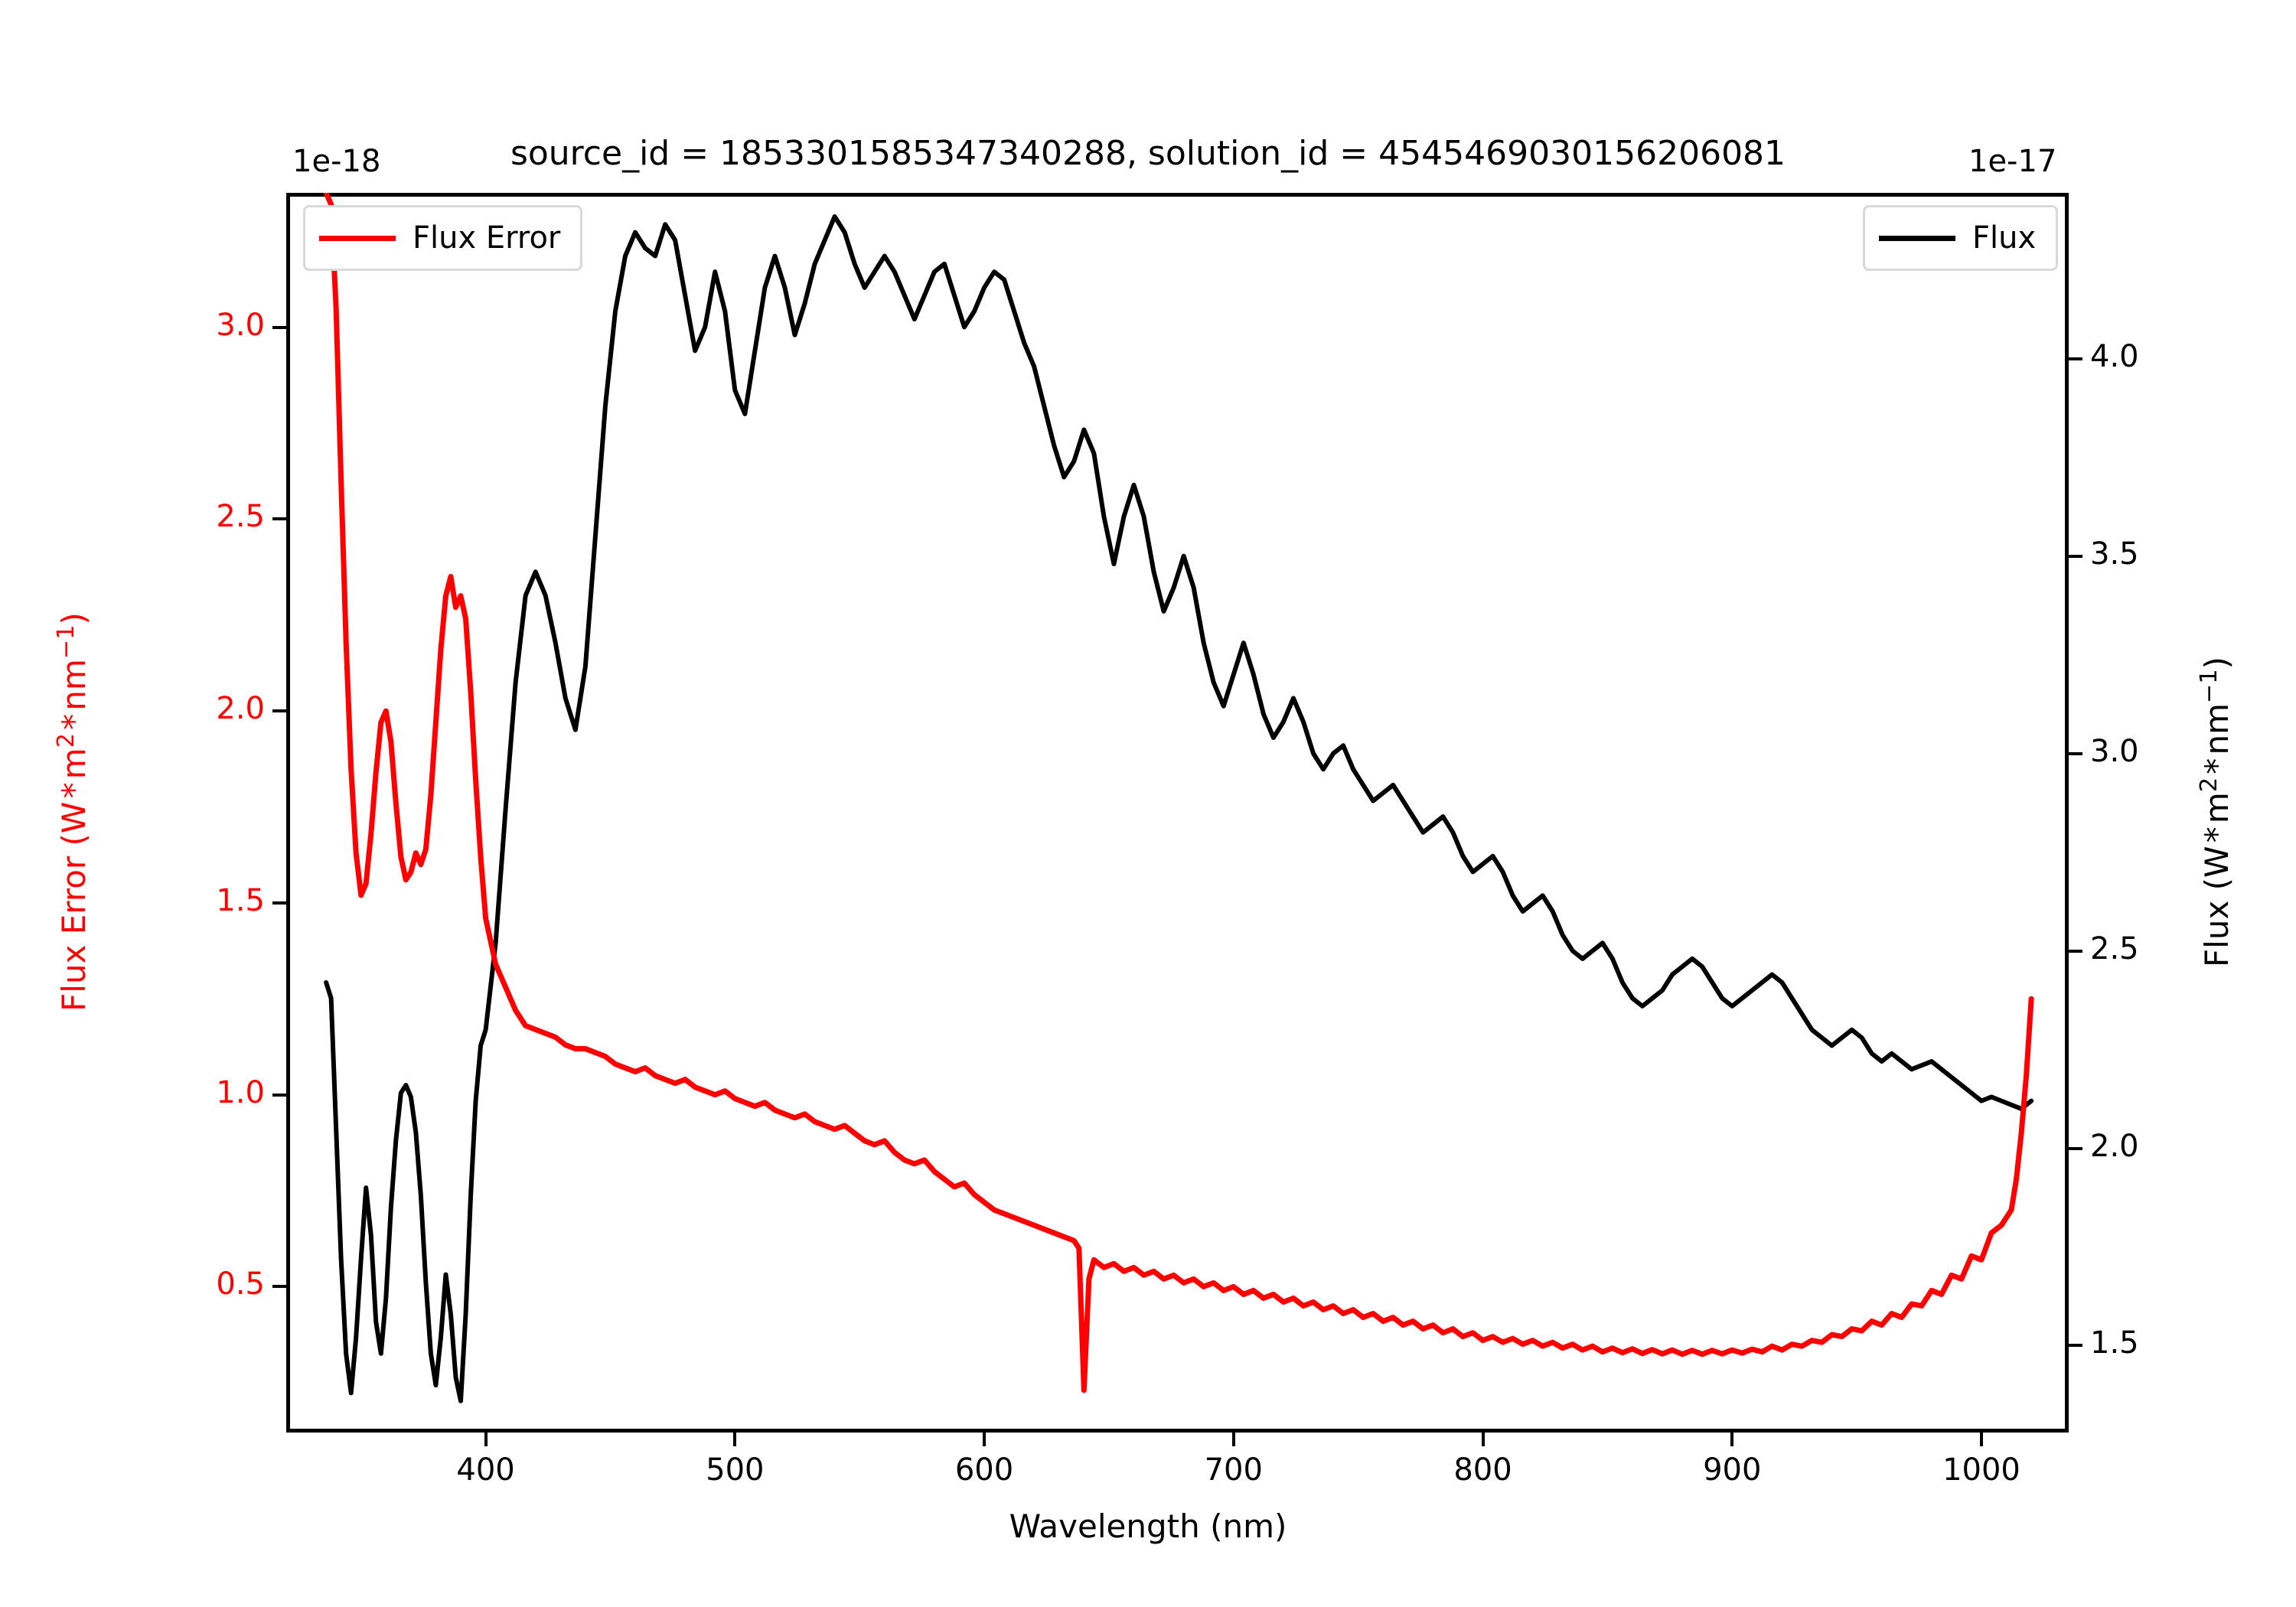 This screenshot has height=1607, width=2296. I want to click on right-tick-label: 3.0, so click(2114, 751).